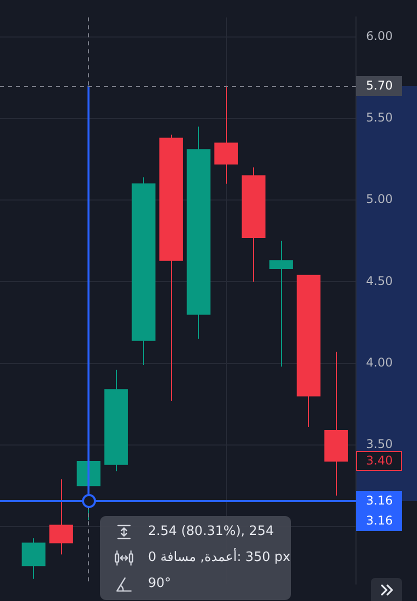 The height and width of the screenshot is (601, 417). I want to click on y-tick-label: 4.00, so click(379, 362).